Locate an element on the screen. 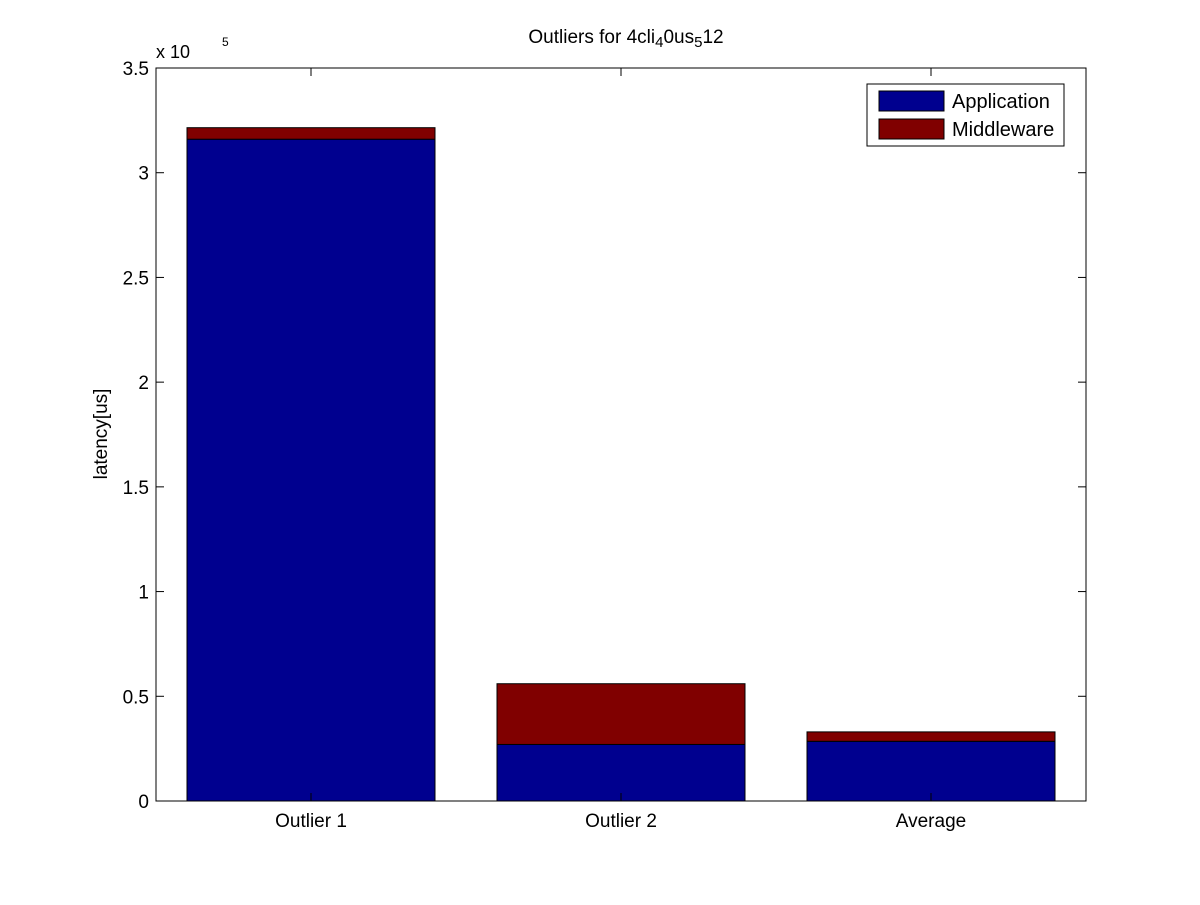 The height and width of the screenshot is (905, 1200). y-tick-label: 0.5 is located at coordinates (136, 697).